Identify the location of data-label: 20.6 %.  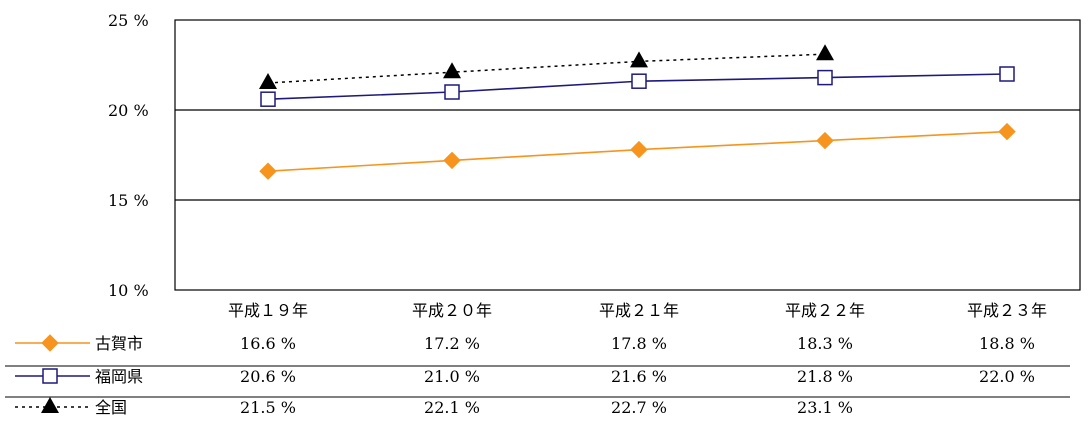
(268, 376).